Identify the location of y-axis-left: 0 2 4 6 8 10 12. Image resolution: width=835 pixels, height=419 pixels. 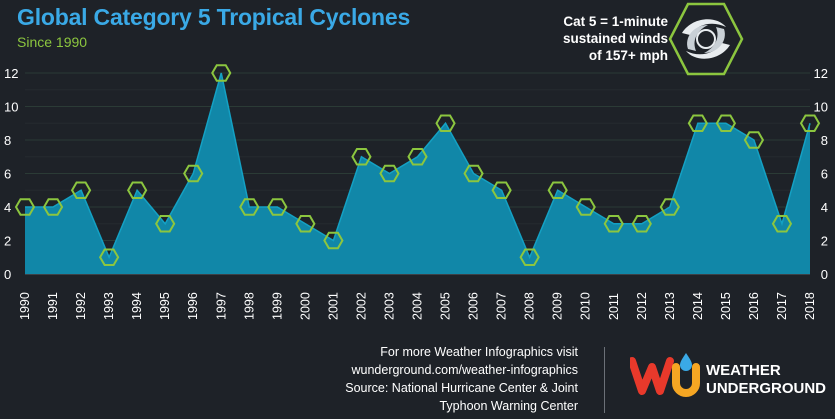
(11, 174).